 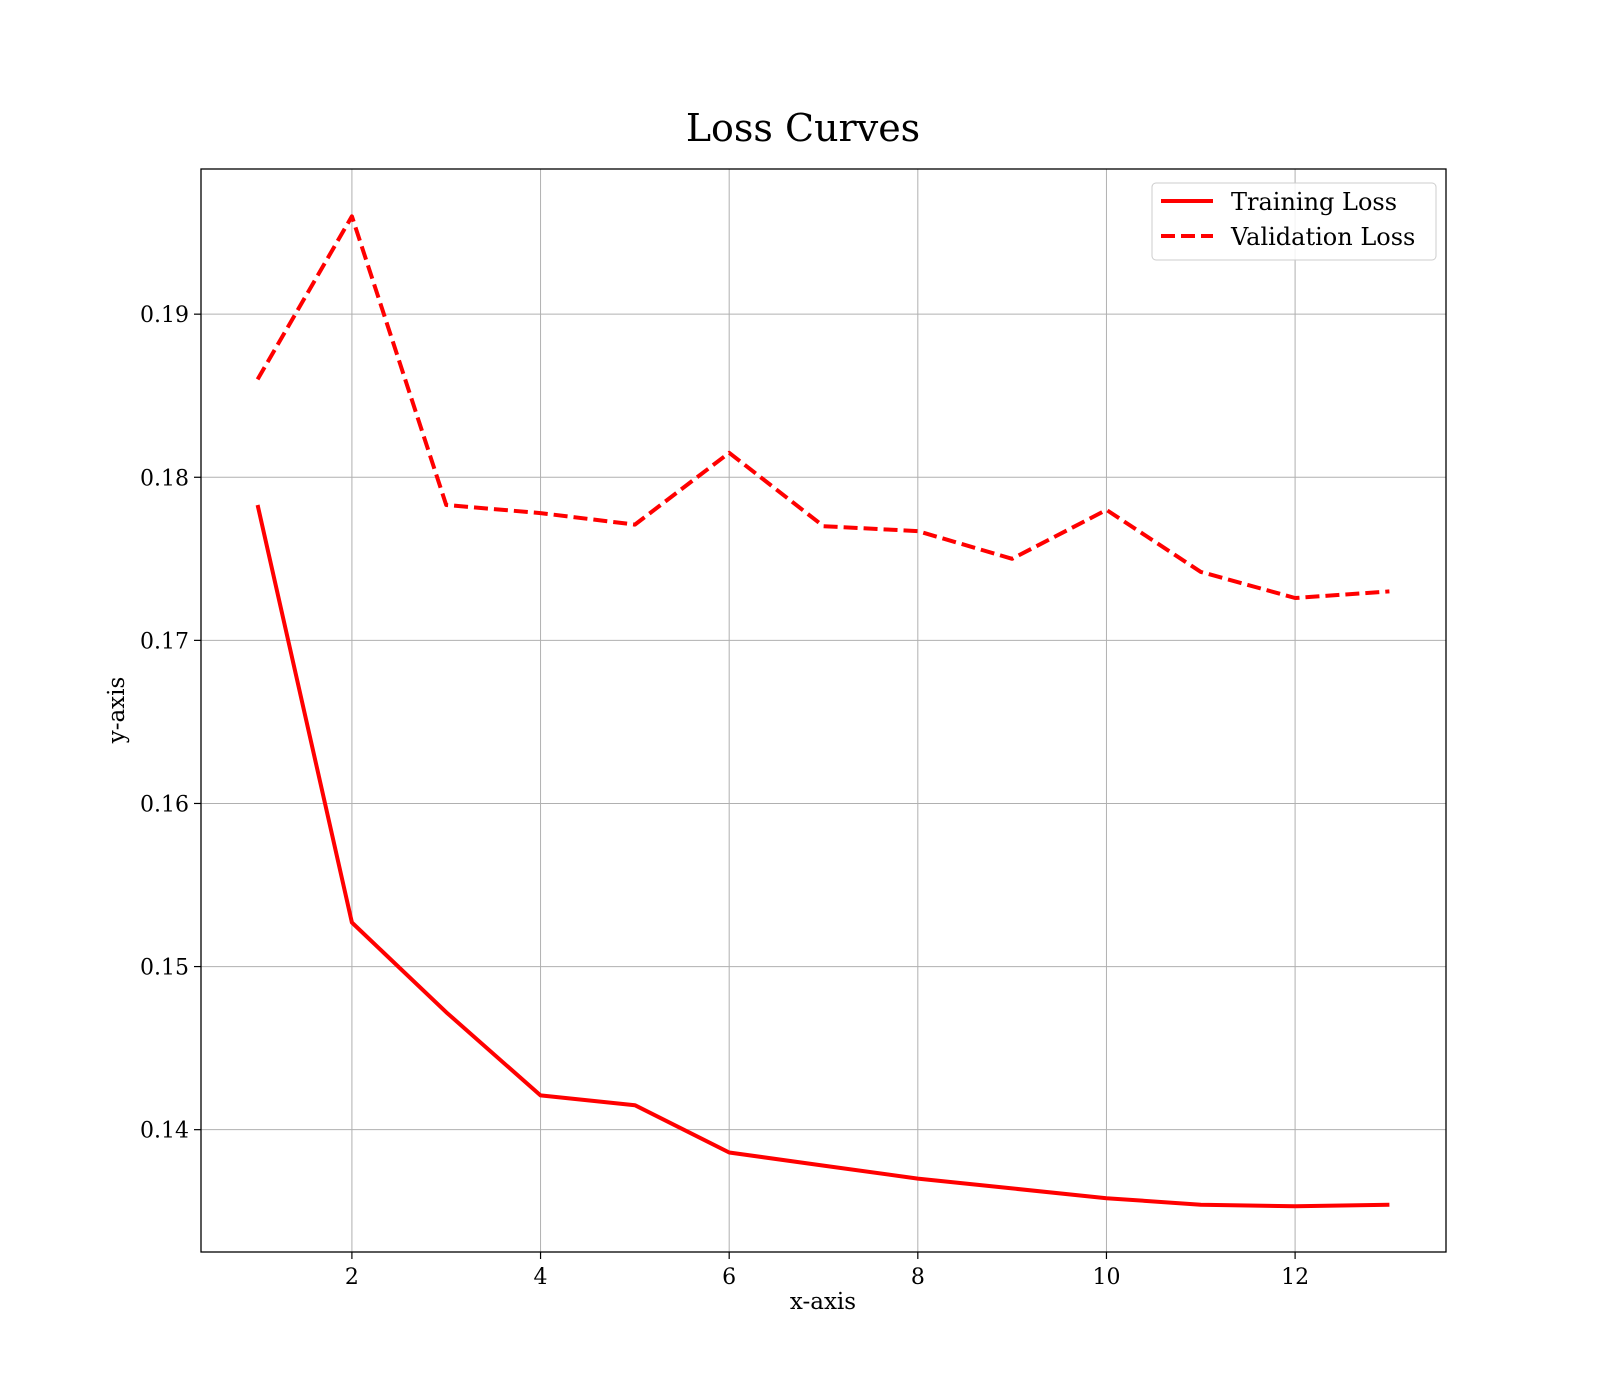 What do you see at coordinates (1295, 1277) in the screenshot?
I see `x-tick-label: 12` at bounding box center [1295, 1277].